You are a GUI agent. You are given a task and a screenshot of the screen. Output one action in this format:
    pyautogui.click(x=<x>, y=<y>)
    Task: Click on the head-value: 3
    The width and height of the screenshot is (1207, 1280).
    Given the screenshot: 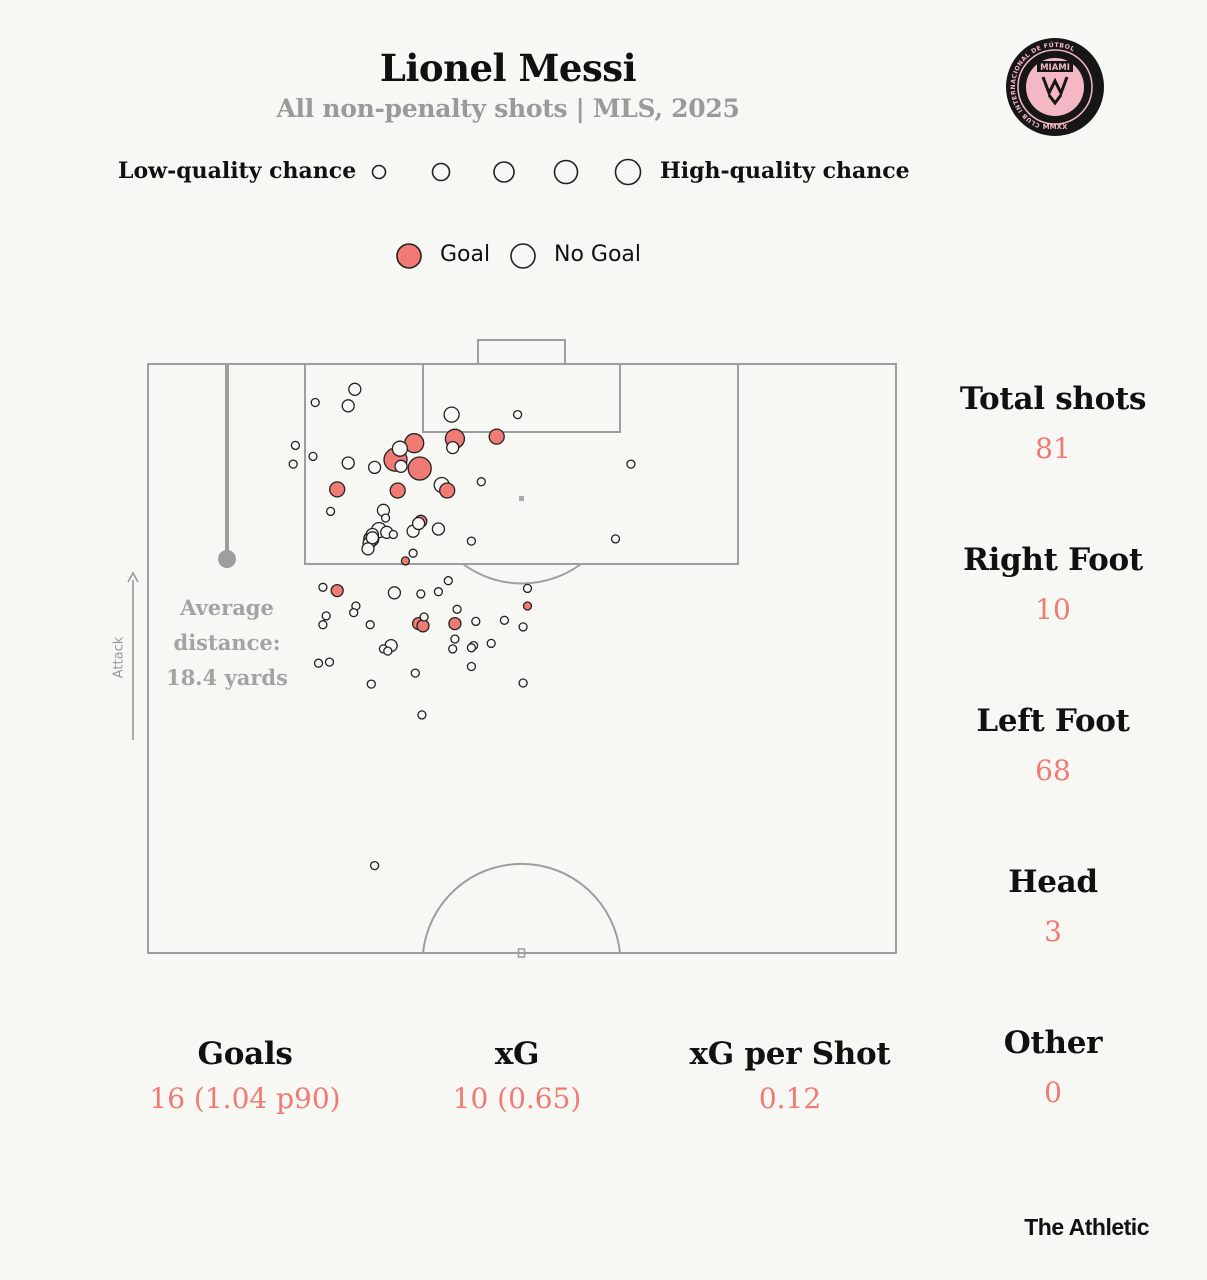 What is the action you would take?
    pyautogui.click(x=1053, y=931)
    